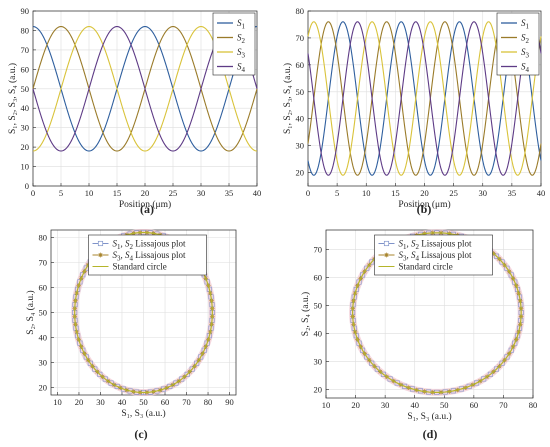 The image size is (550, 447). I want to click on x-tick-label: 50, so click(143, 402).